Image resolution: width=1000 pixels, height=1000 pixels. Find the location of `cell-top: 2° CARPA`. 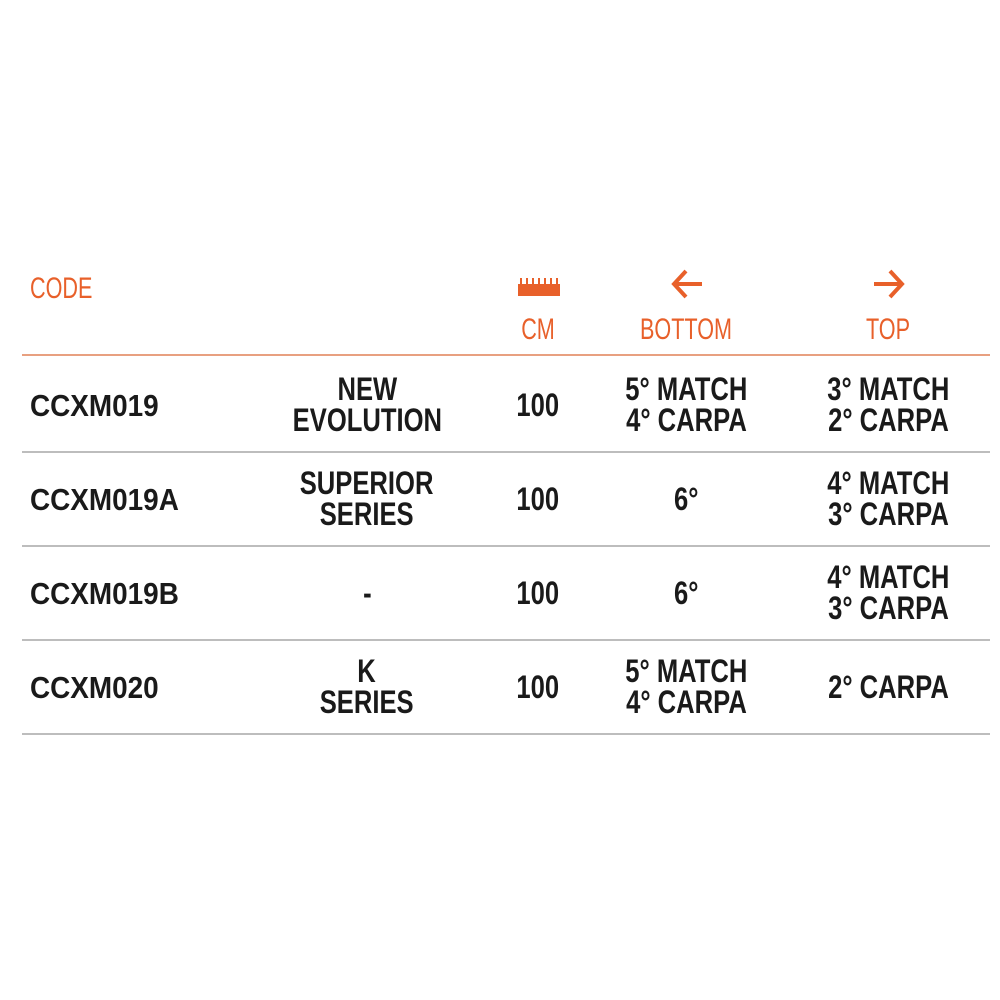

cell-top: 2° CARPA is located at coordinates (888, 687).